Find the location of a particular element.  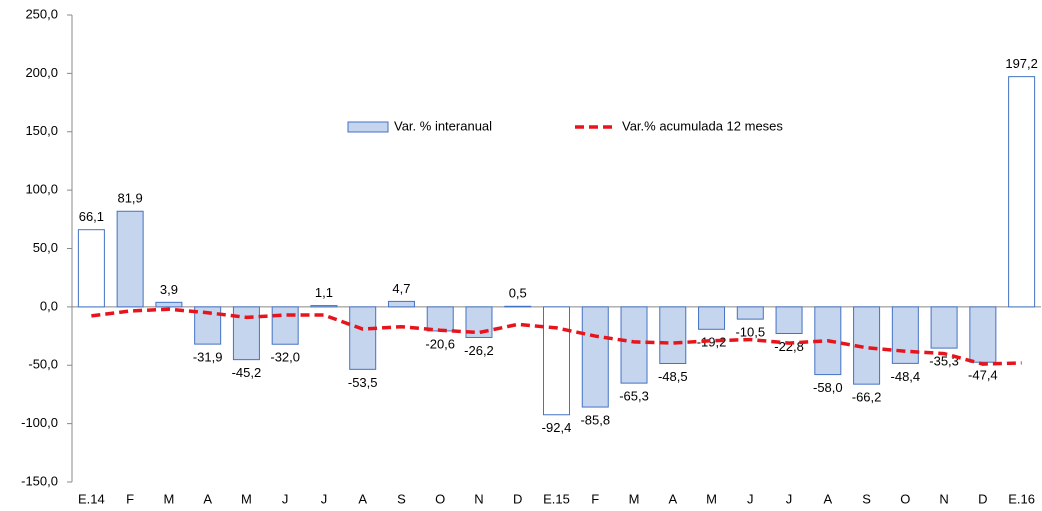

data-label: 197,2 is located at coordinates (1021, 63).